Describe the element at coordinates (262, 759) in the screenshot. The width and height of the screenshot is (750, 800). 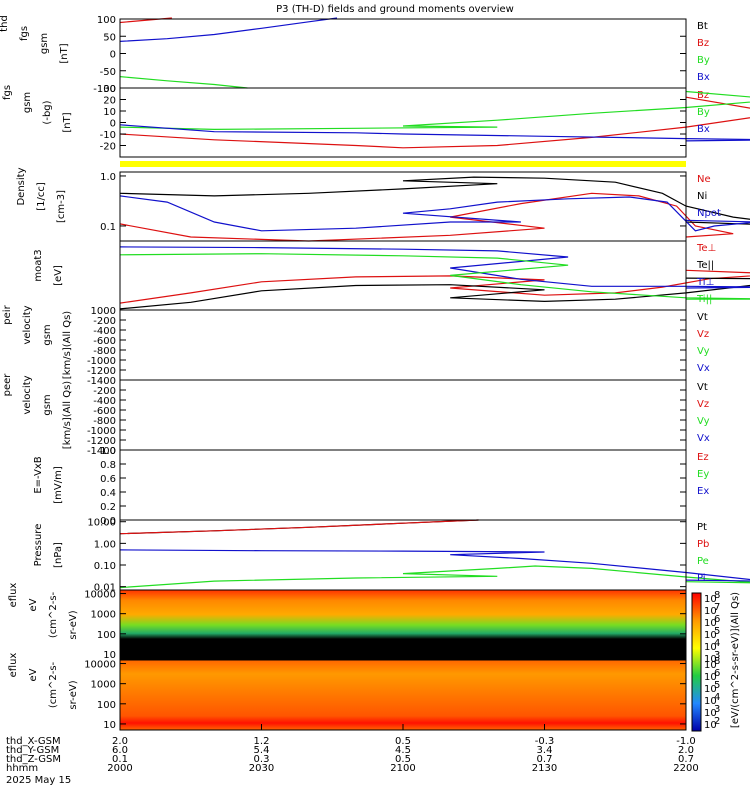
I see `x-row-value: 0.3` at that location.